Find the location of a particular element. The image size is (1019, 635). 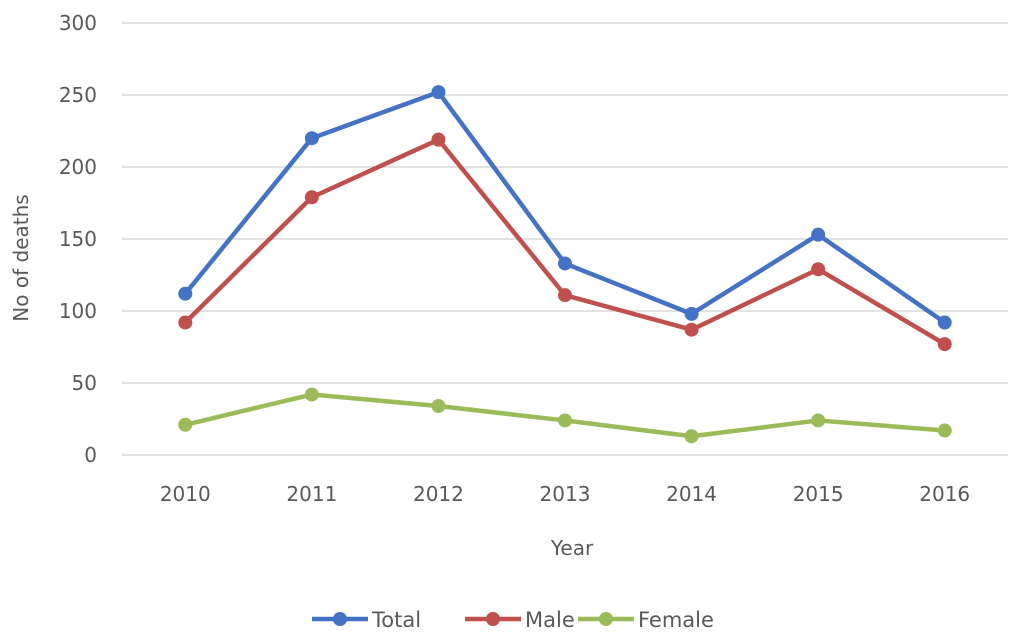

y-axis-title: No of deaths is located at coordinates (21, 257).